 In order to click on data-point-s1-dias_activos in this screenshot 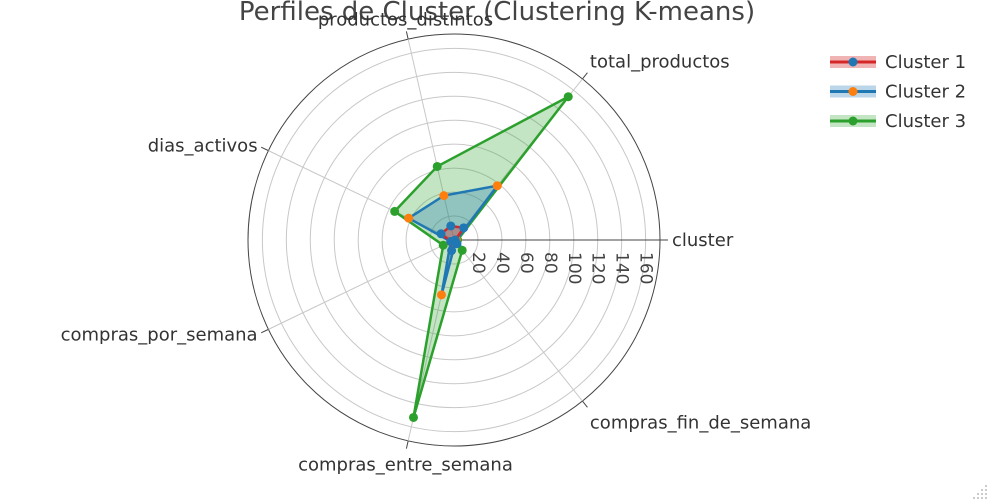, I will do `click(441, 234)`.